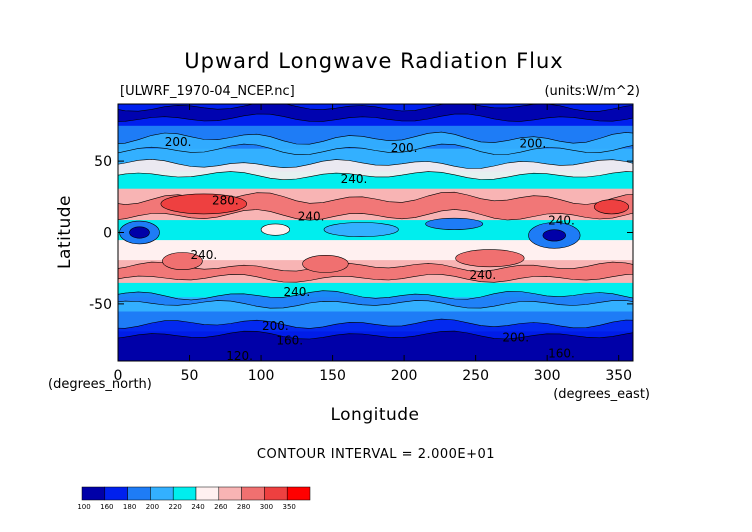  I want to click on x-axis-label: Longitude, so click(374, 415).